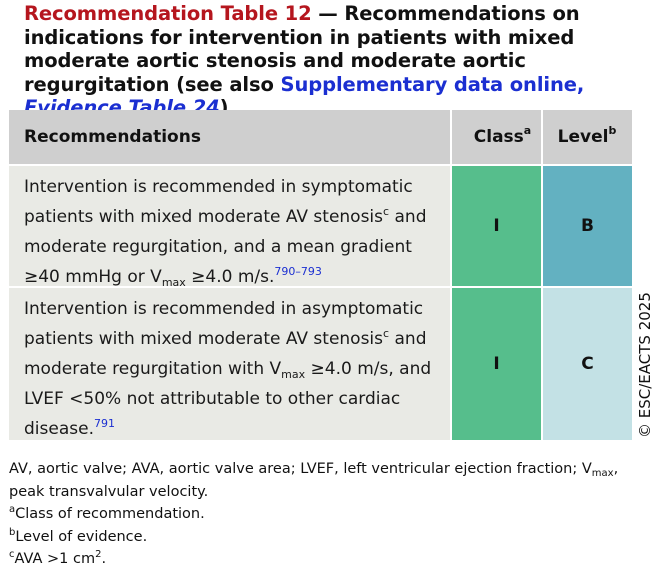 The height and width of the screenshot is (573, 660). What do you see at coordinates (168, 13) in the screenshot?
I see `table-number: Recommendation Table 12` at bounding box center [168, 13].